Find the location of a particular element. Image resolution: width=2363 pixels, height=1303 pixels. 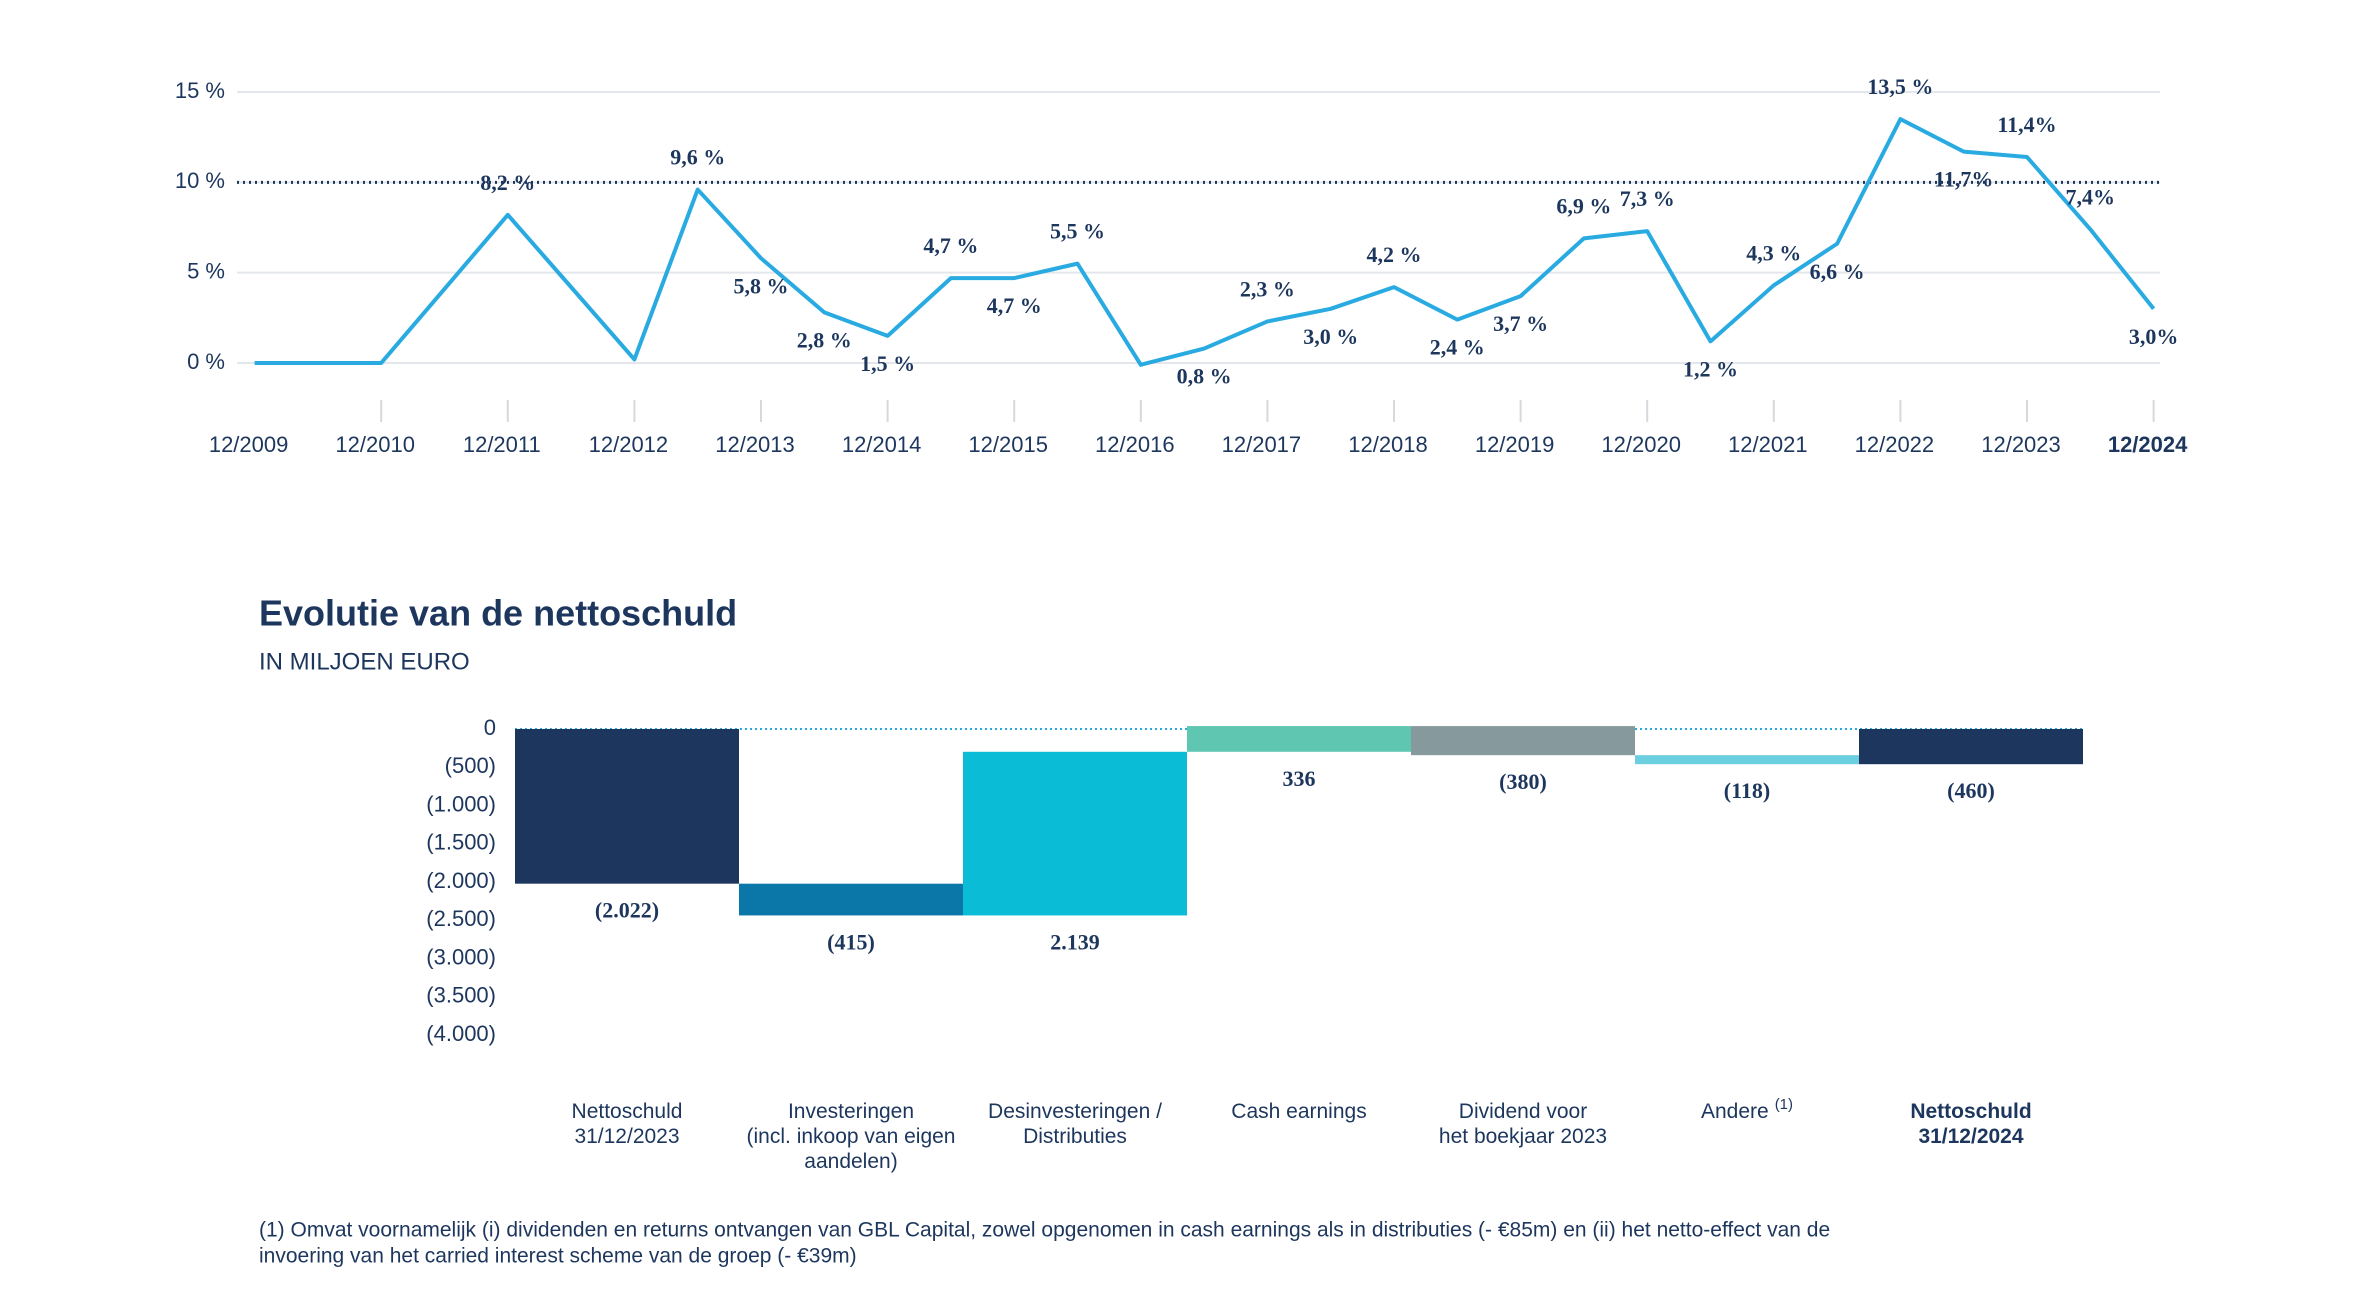

x-tick-label-text: (incl. inkoop van eigen is located at coordinates (851, 1136).